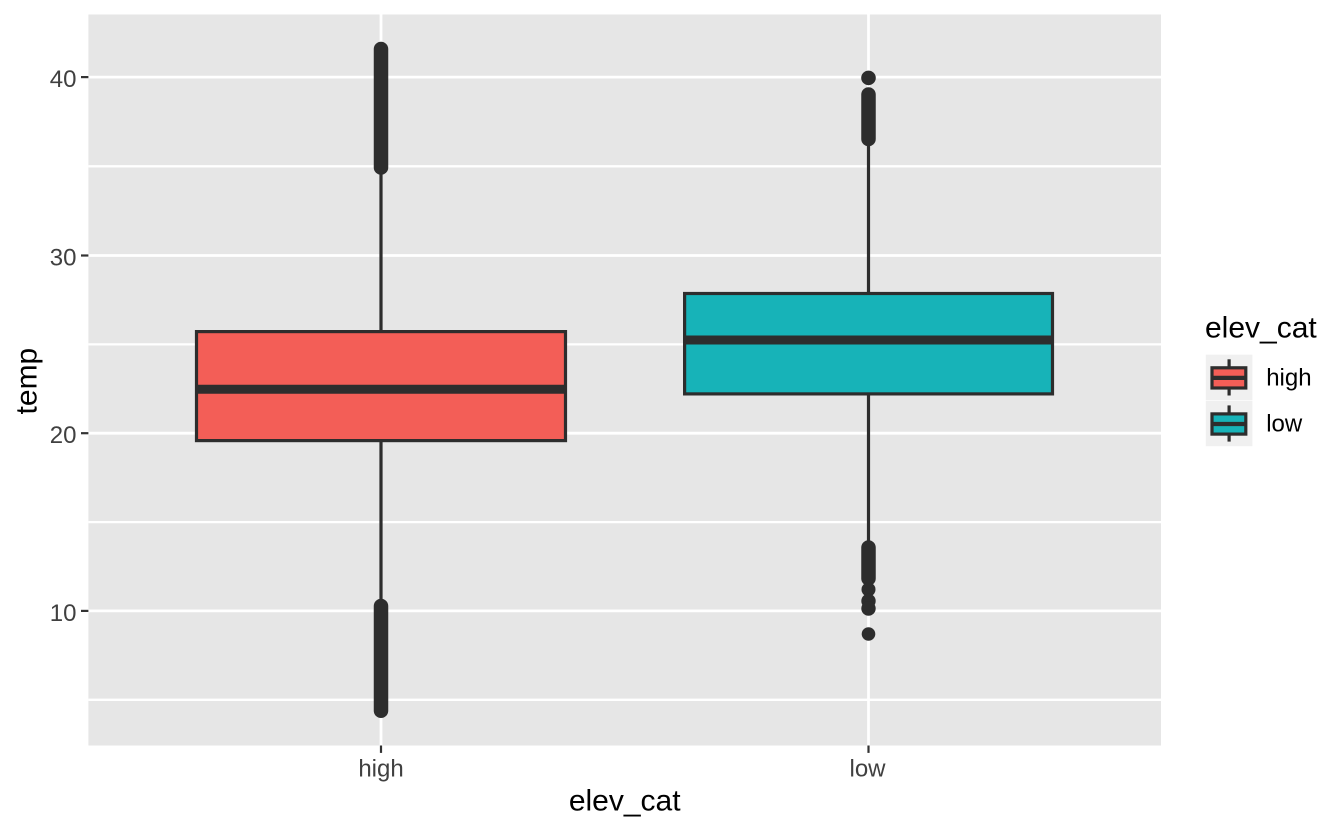  I want to click on svg-text: temp, so click(26, 381).